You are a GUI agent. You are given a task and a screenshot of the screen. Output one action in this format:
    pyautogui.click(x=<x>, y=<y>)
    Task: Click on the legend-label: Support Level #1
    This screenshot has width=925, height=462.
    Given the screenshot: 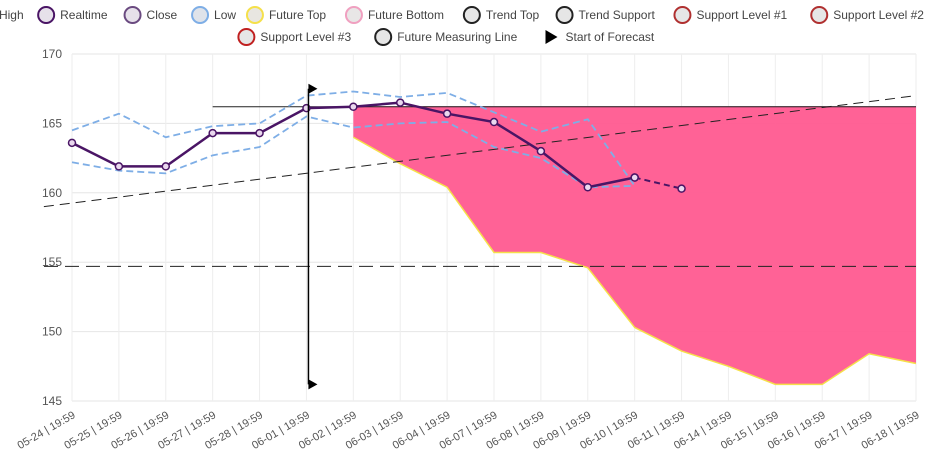 What is the action you would take?
    pyautogui.click(x=741, y=15)
    